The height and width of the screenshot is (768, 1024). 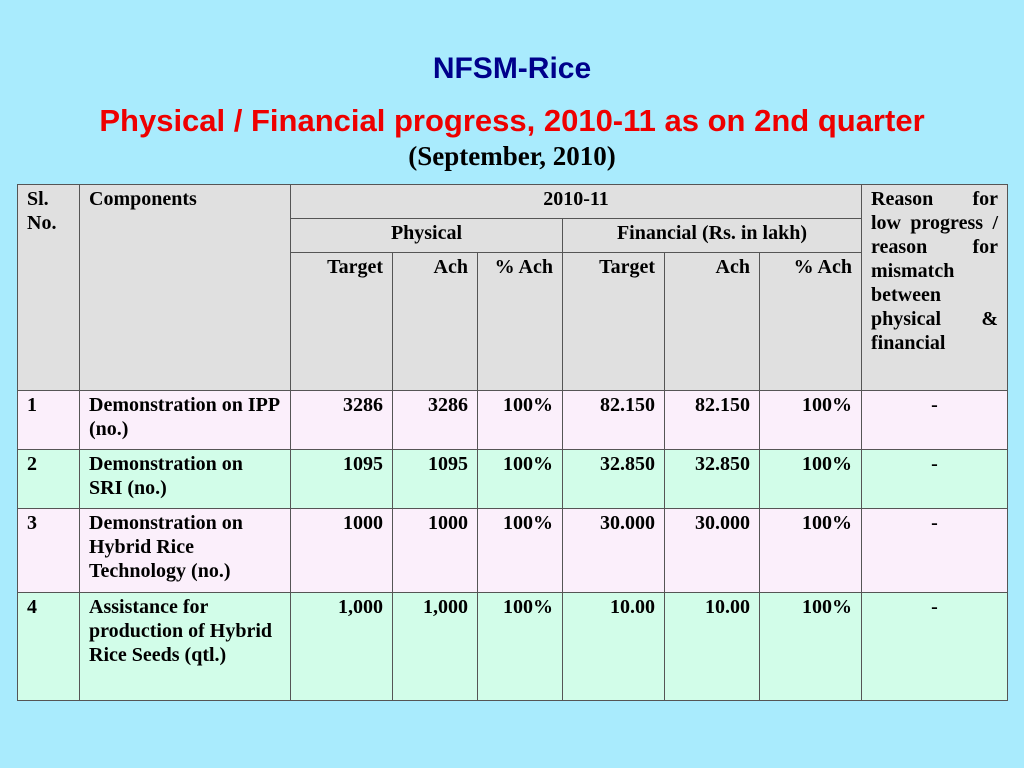 I want to click on cell-fin-target: 32.850, so click(x=613, y=479).